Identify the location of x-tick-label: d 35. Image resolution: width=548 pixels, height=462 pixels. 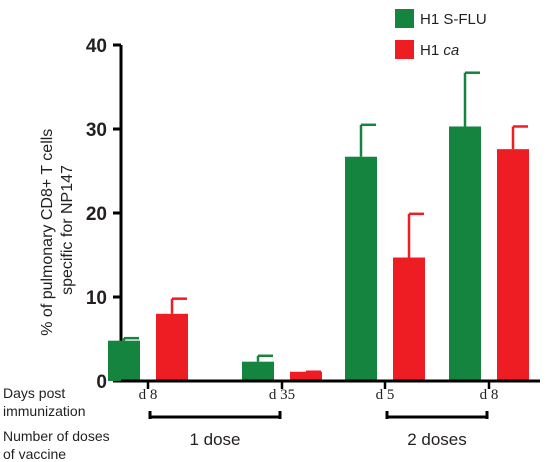
(282, 395).